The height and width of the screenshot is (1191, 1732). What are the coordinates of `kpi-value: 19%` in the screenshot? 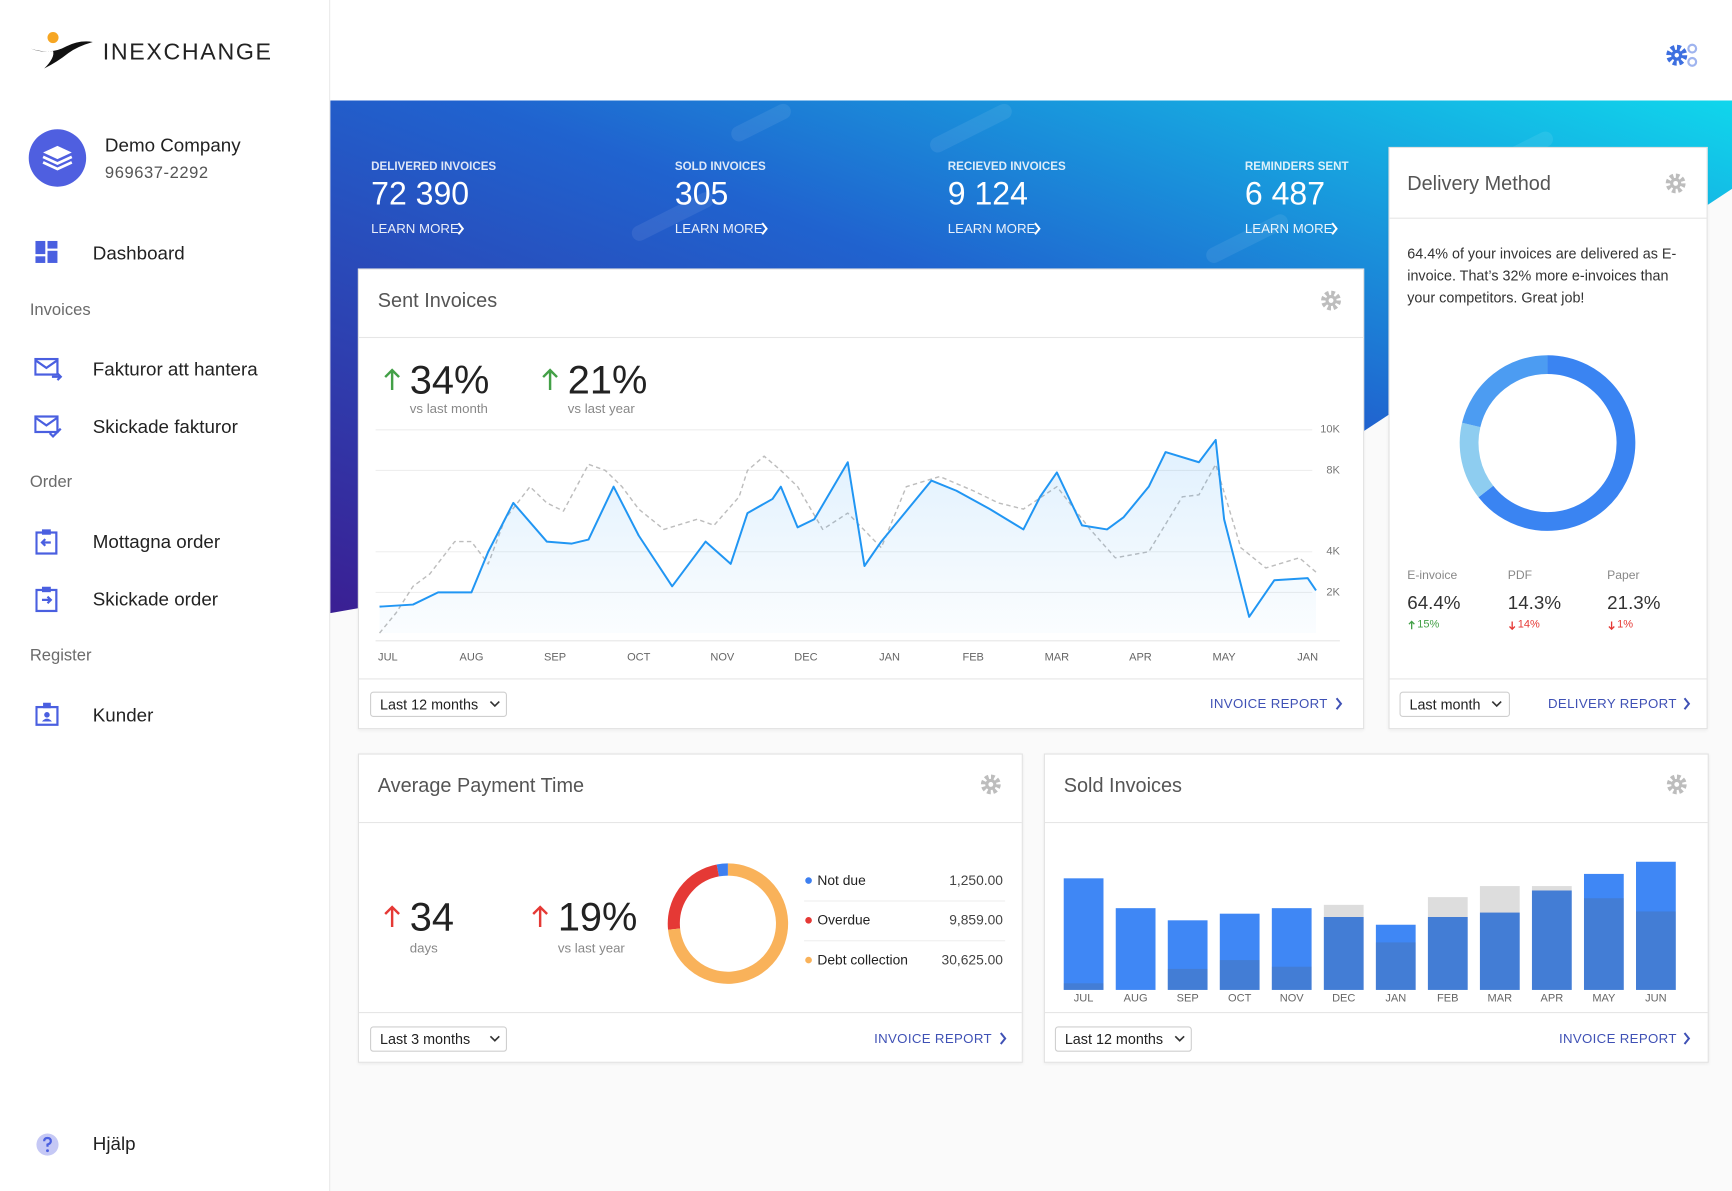 It's located at (597, 916).